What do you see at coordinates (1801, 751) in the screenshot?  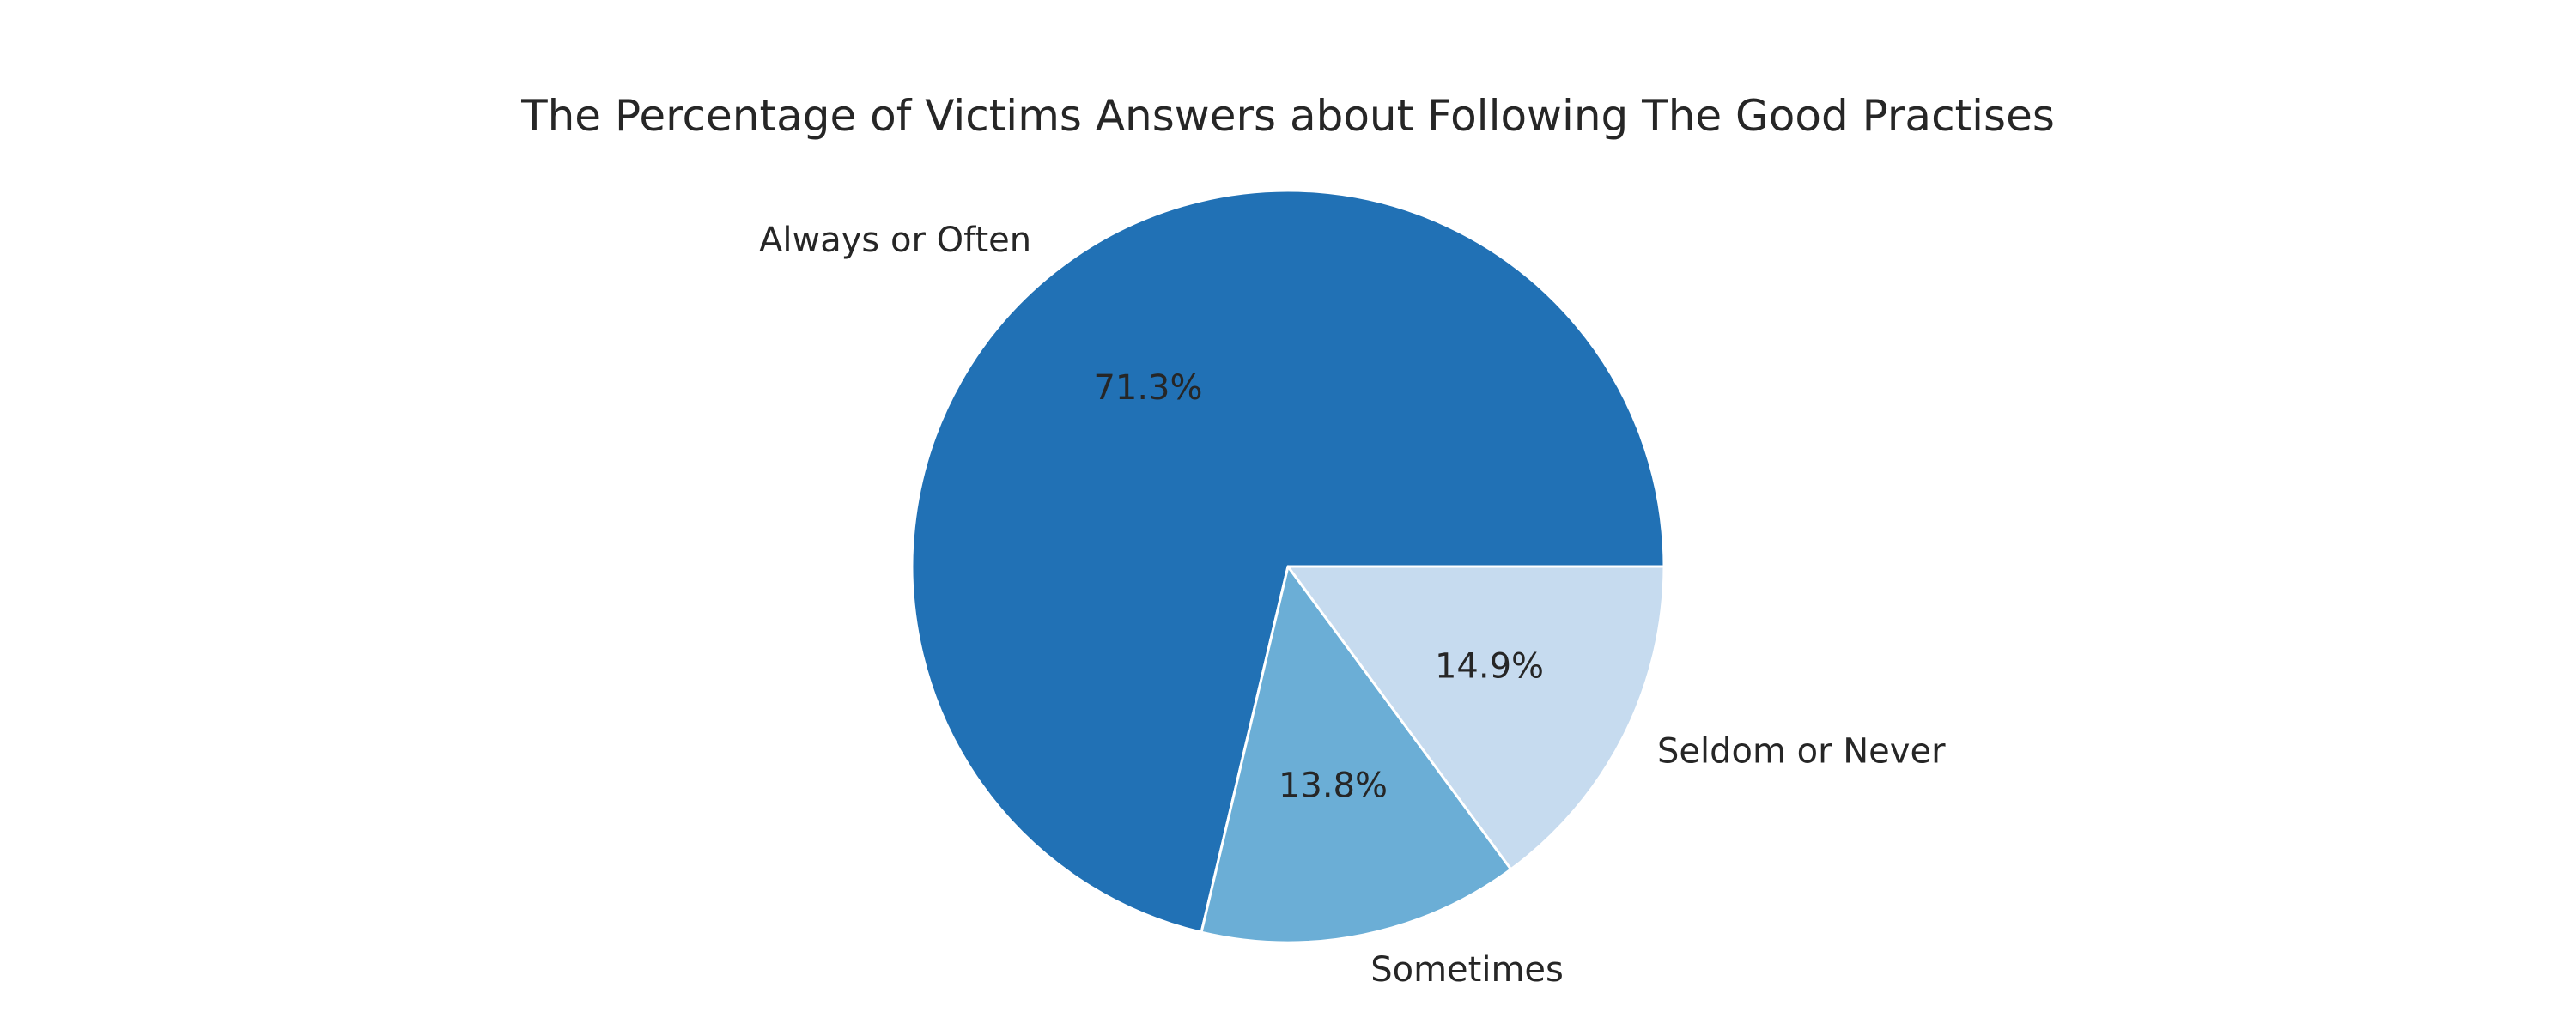 I see `slice-label-seldom-or-never: Seldom or Never` at bounding box center [1801, 751].